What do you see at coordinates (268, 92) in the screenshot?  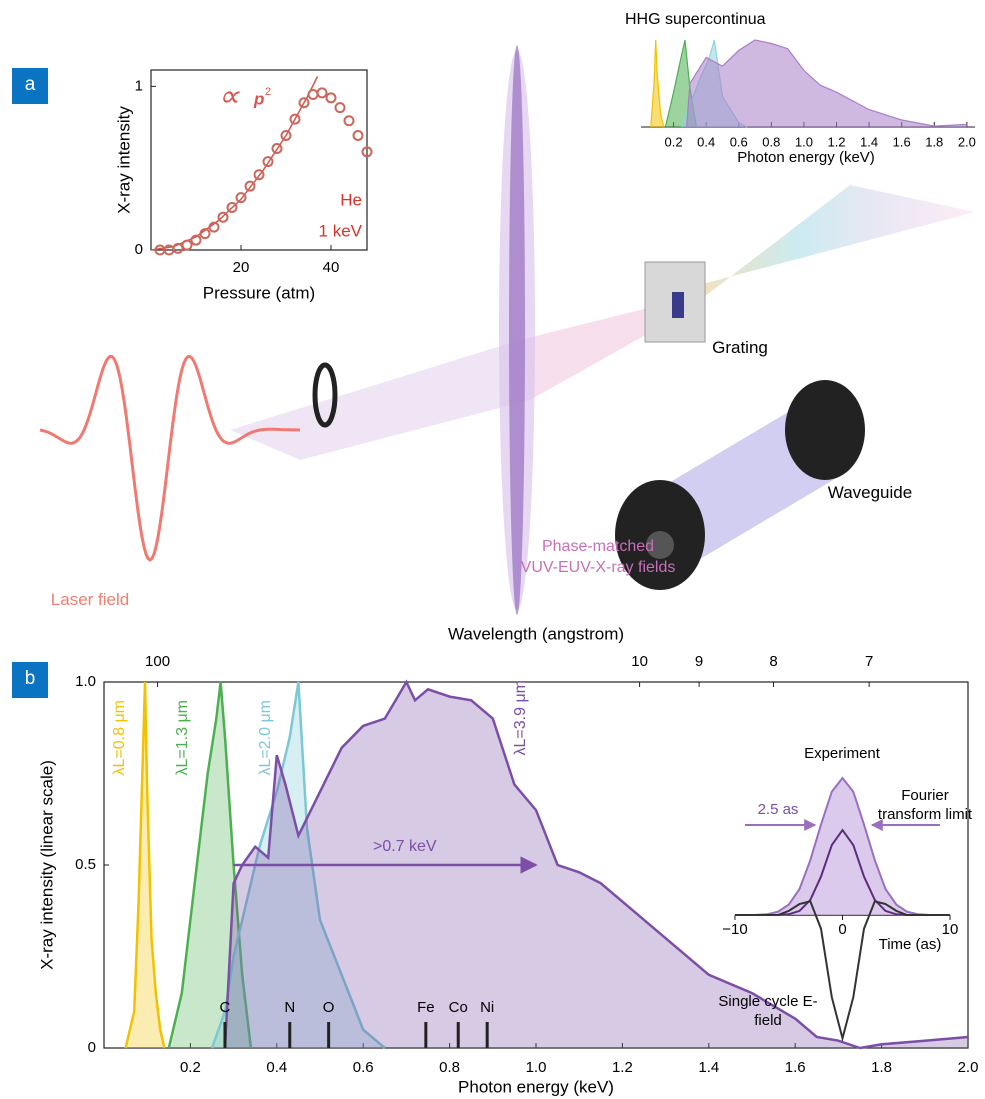 I see `legend-superscript: 2` at bounding box center [268, 92].